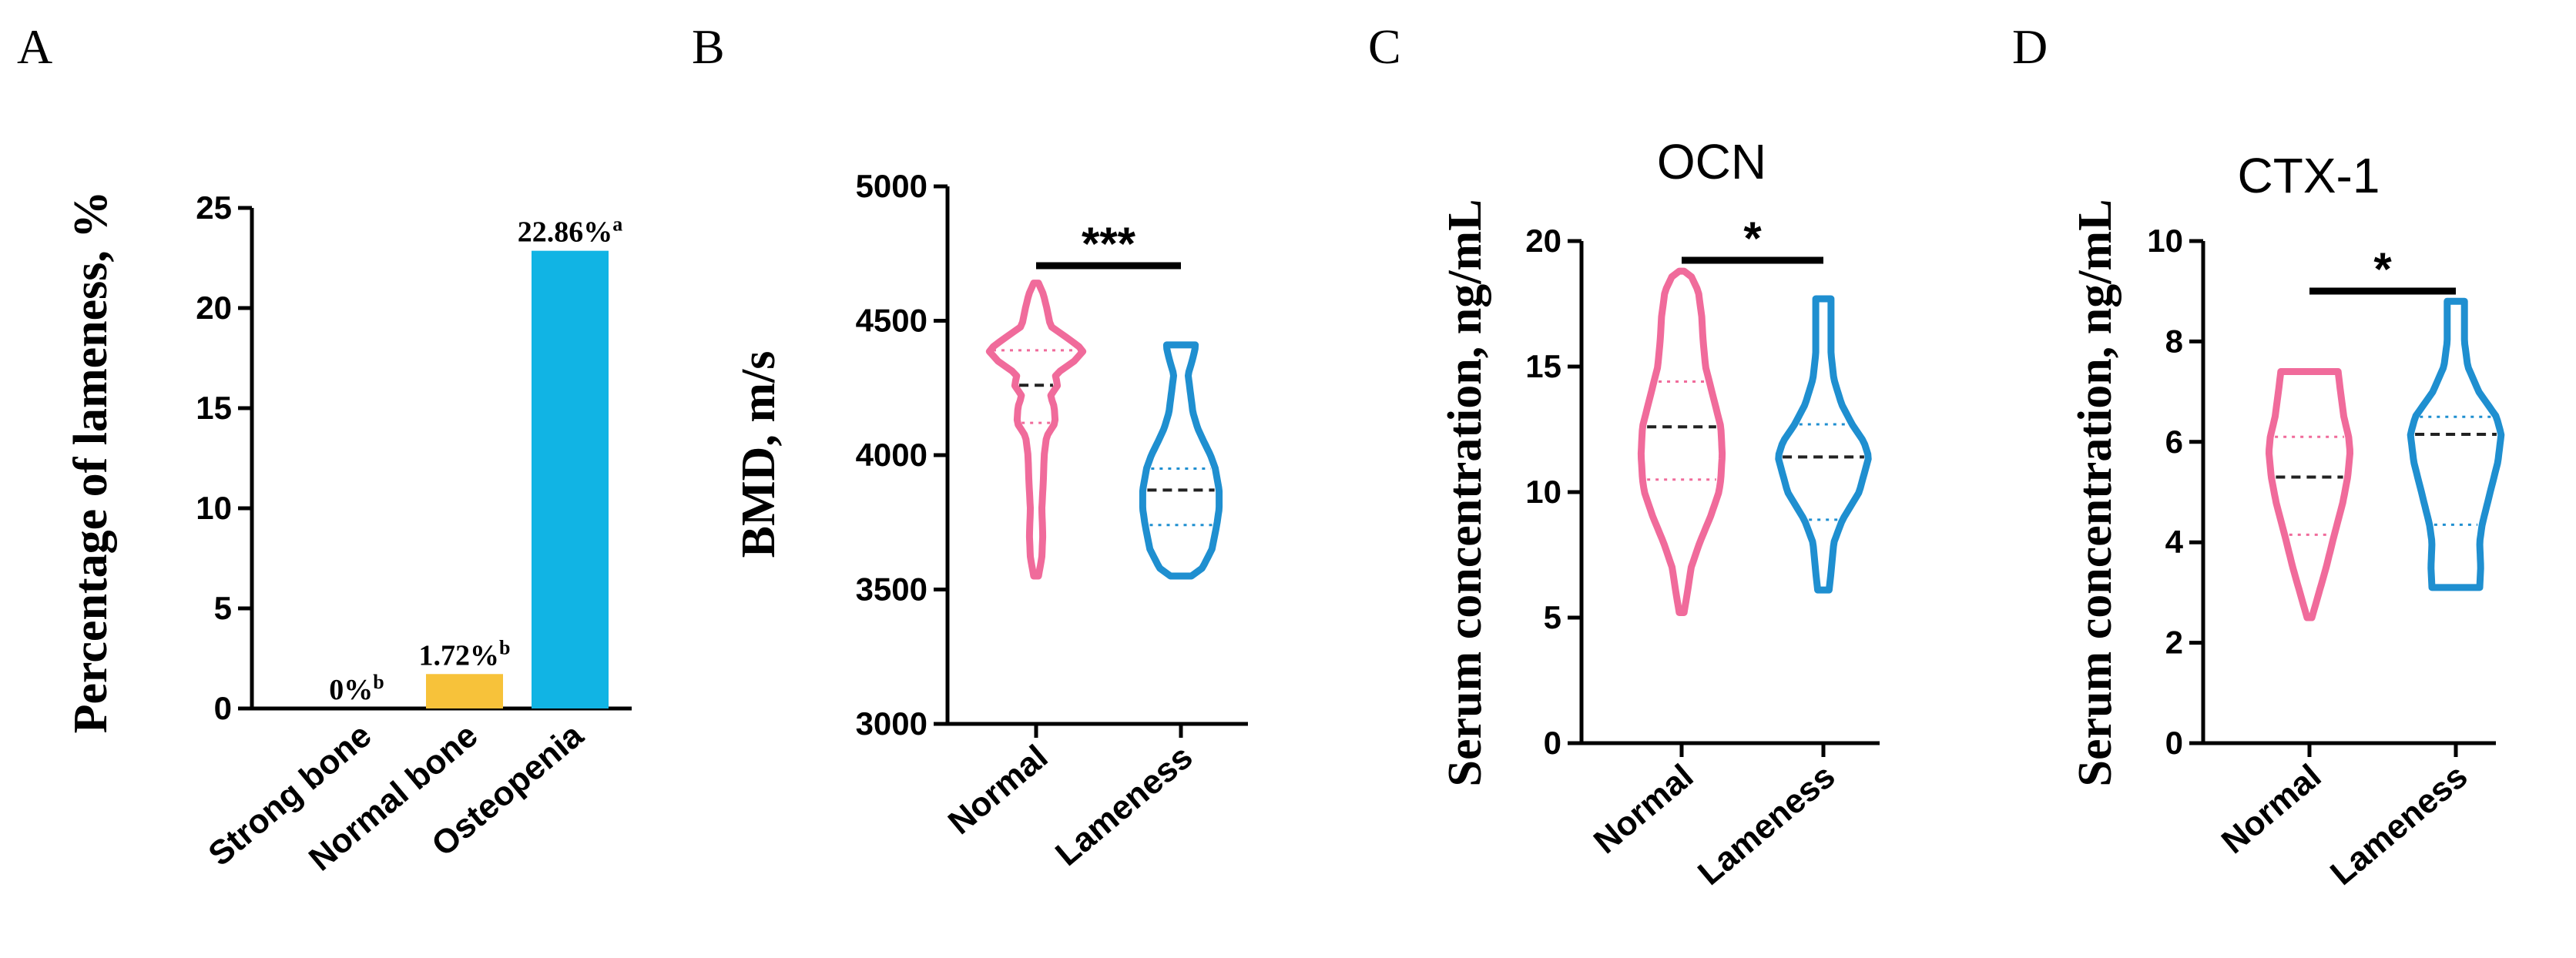  I want to click on panel-c-lameness-category-label: Lameness, so click(1766, 825).